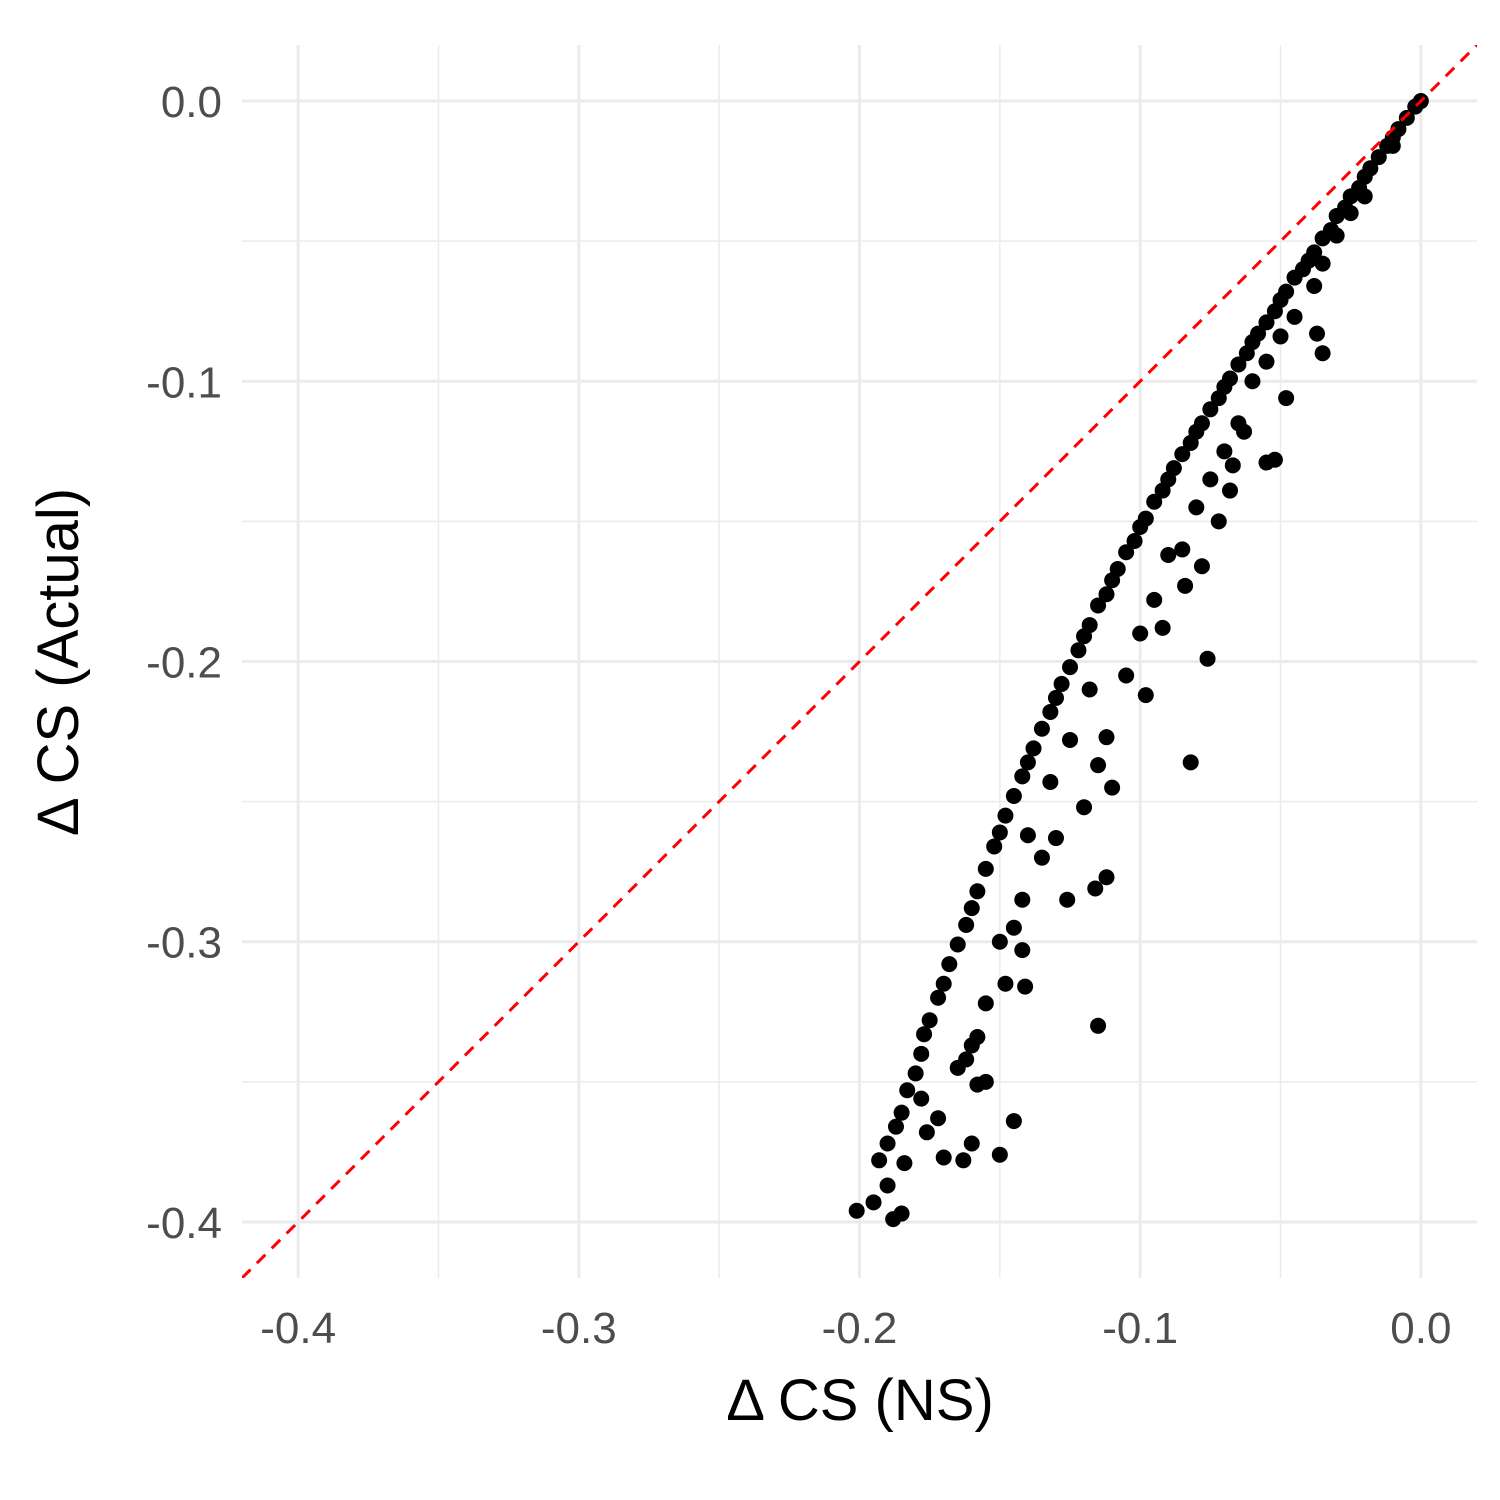 The width and height of the screenshot is (1500, 1500). What do you see at coordinates (860, 1400) in the screenshot?
I see `x-axis-title: Δ CS (NS)` at bounding box center [860, 1400].